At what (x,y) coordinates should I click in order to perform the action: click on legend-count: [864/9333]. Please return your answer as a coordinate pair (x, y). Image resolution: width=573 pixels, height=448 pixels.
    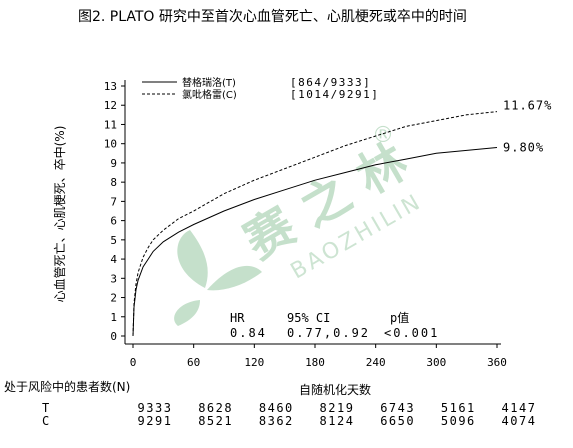
    Looking at the image, I should click on (330, 82).